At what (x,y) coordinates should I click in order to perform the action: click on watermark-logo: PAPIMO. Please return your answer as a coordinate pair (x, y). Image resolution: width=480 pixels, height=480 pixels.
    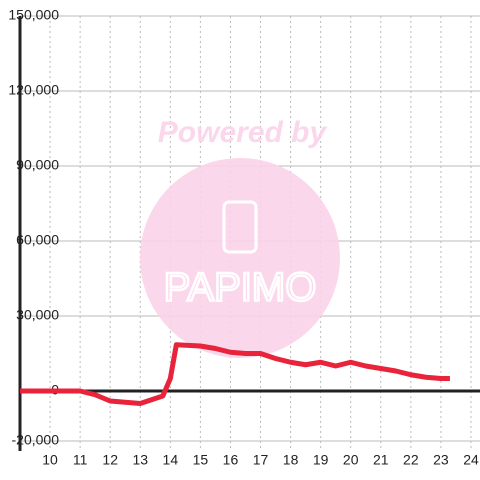
    Looking at the image, I should click on (240, 288).